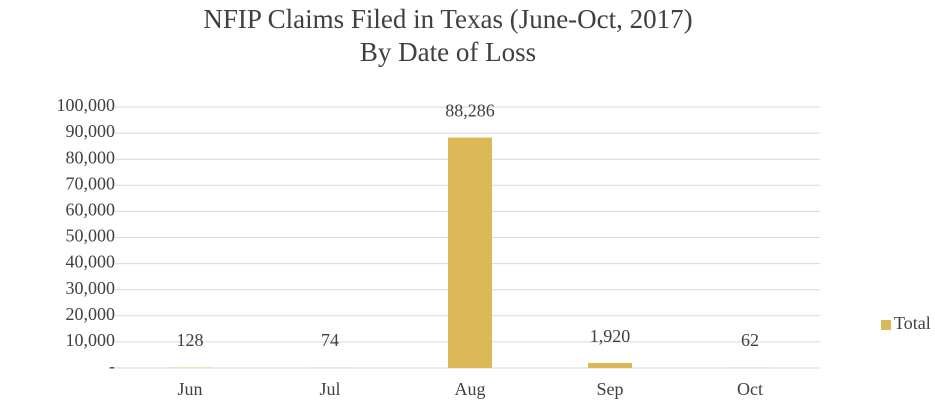  What do you see at coordinates (330, 340) in the screenshot?
I see `data-label: 74` at bounding box center [330, 340].